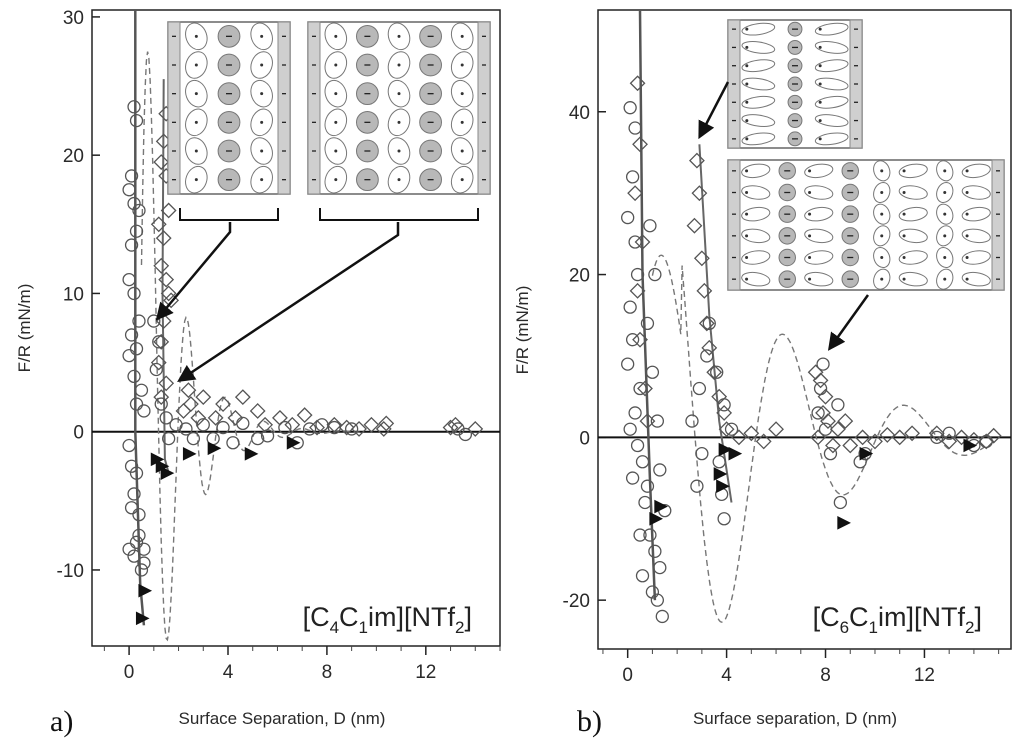 Image resolution: width=1024 pixels, height=745 pixels. What do you see at coordinates (228, 672) in the screenshot?
I see `x-tick-label: 4` at bounding box center [228, 672].